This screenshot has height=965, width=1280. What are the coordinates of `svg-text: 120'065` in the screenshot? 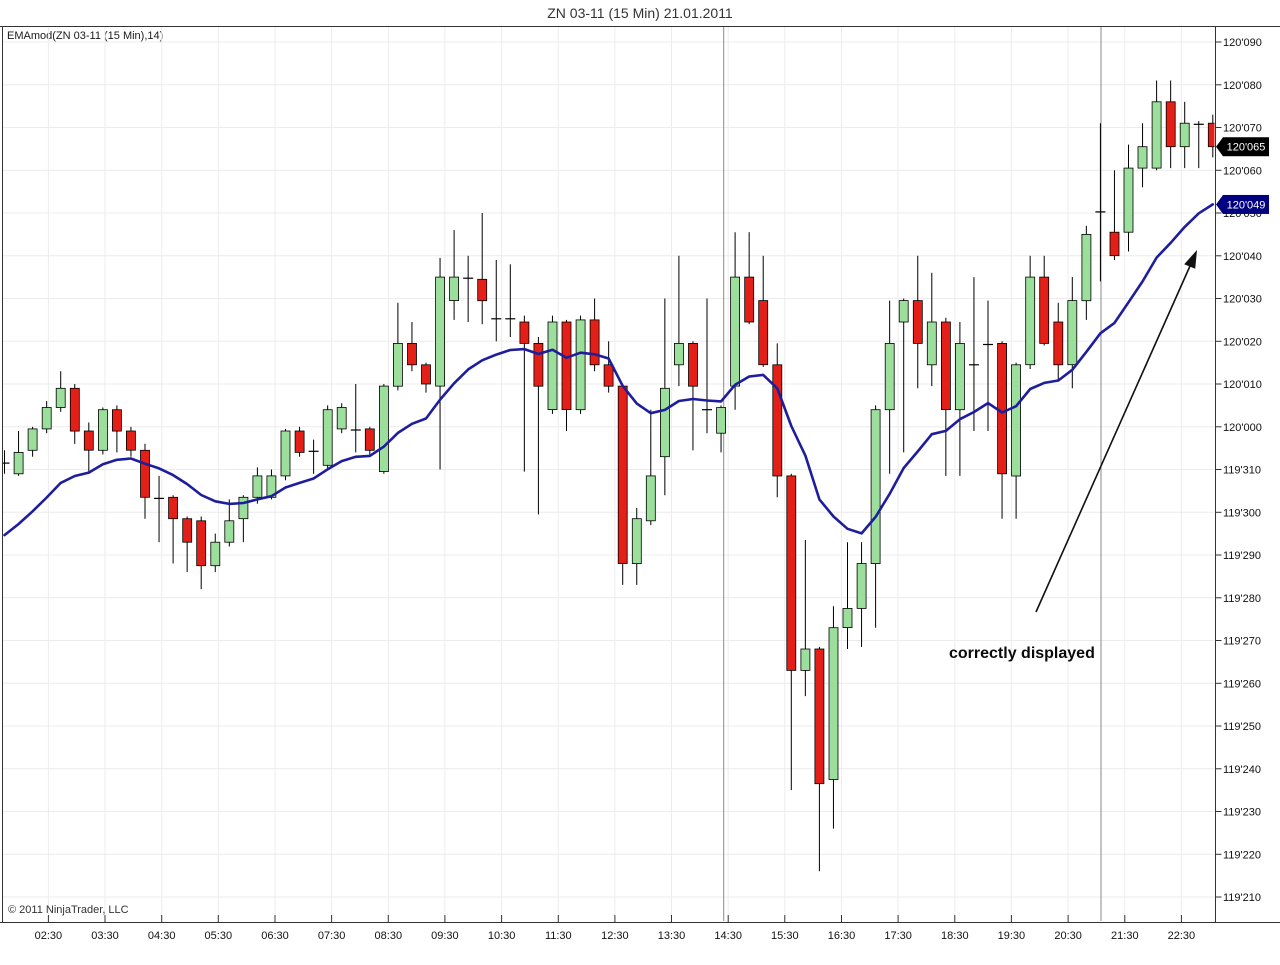 It's located at (1246, 148).